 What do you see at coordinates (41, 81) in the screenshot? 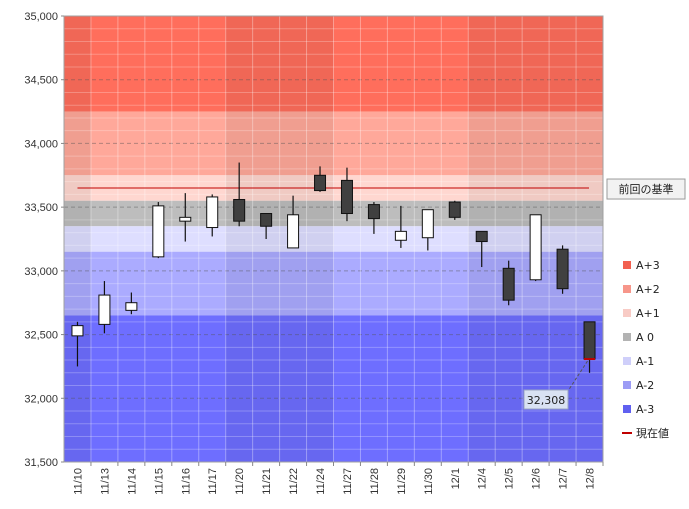
I see `y-tick-label: 34,500` at bounding box center [41, 81].